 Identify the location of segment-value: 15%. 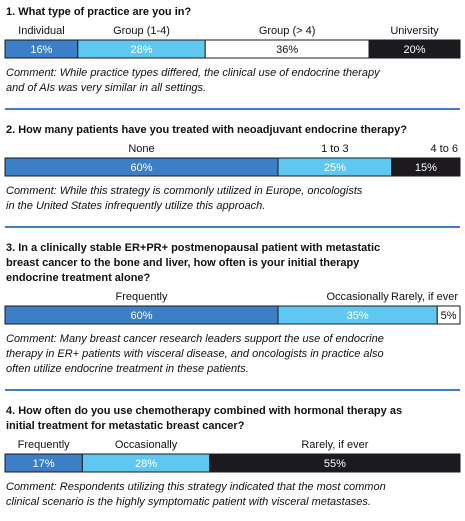
(426, 168).